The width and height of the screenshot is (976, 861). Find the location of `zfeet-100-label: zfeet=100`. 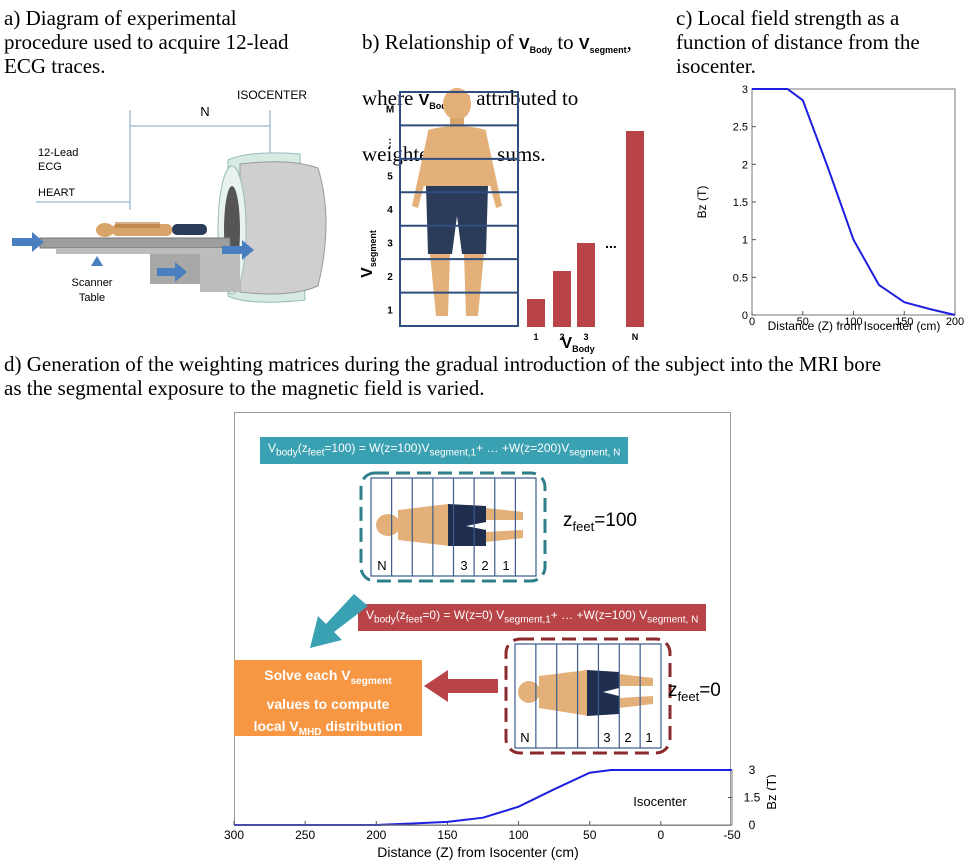

zfeet-100-label: zfeet=100 is located at coordinates (600, 522).